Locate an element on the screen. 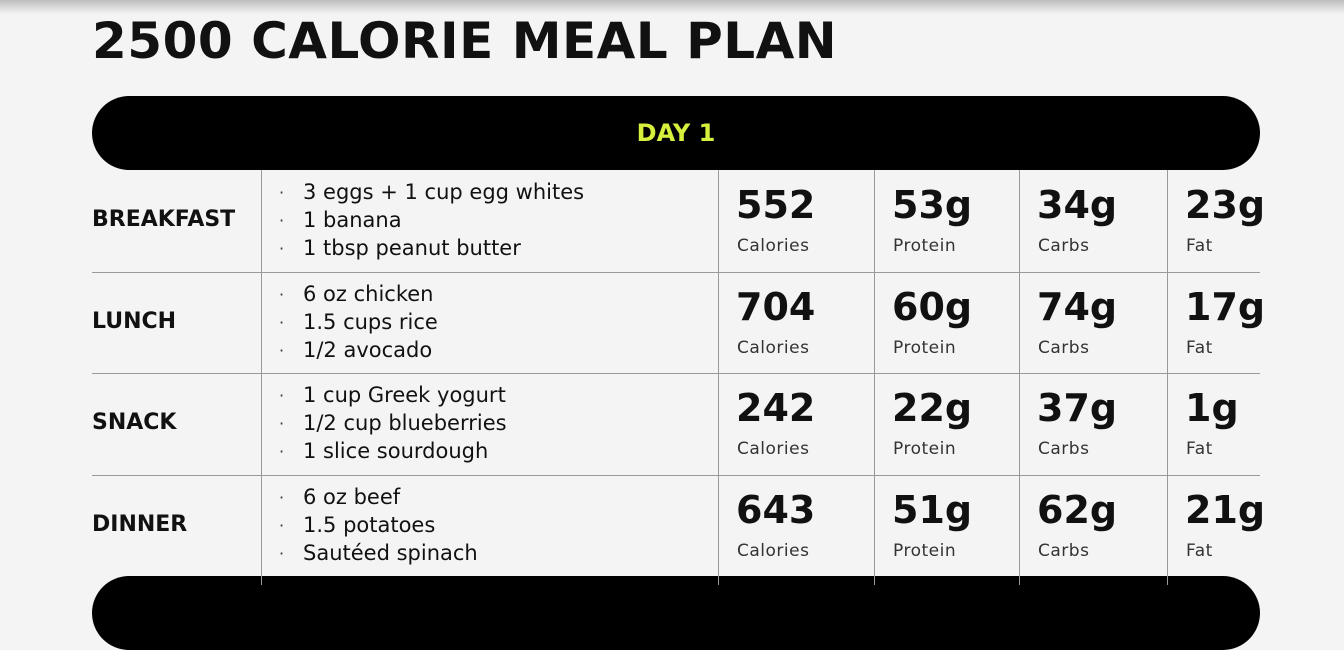  stat-value: 643 is located at coordinates (776, 509).